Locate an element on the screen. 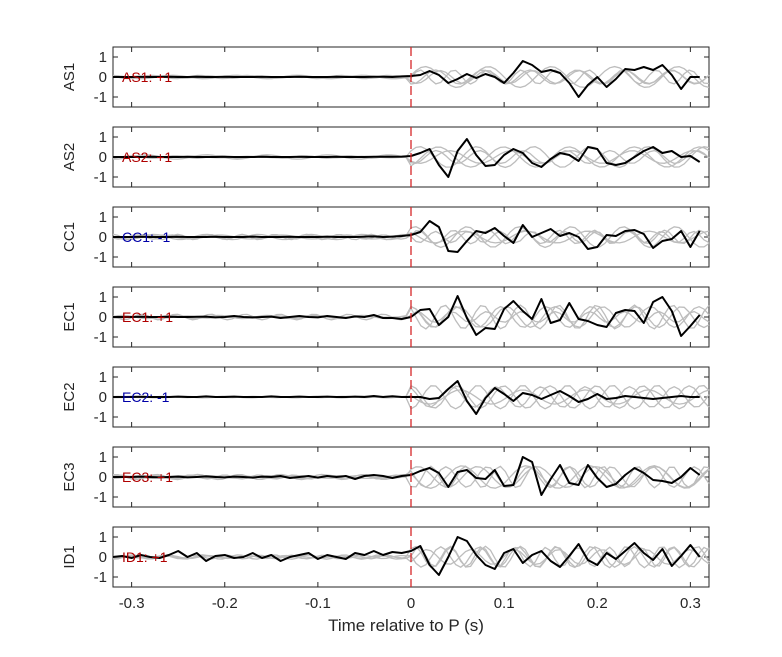  station-label: EC1 is located at coordinates (69, 316).